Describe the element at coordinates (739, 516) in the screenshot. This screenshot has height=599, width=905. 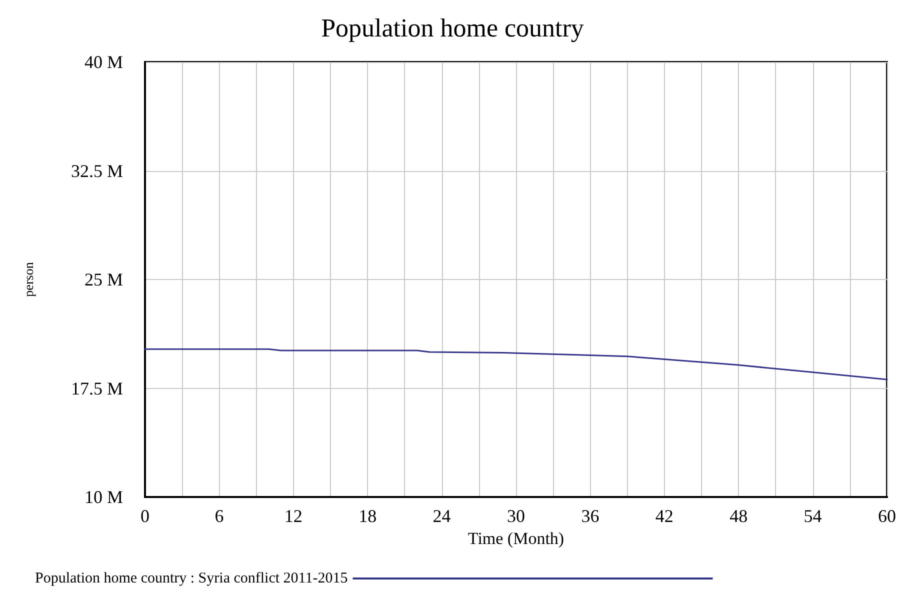
I see `x-tick-label: 48` at that location.